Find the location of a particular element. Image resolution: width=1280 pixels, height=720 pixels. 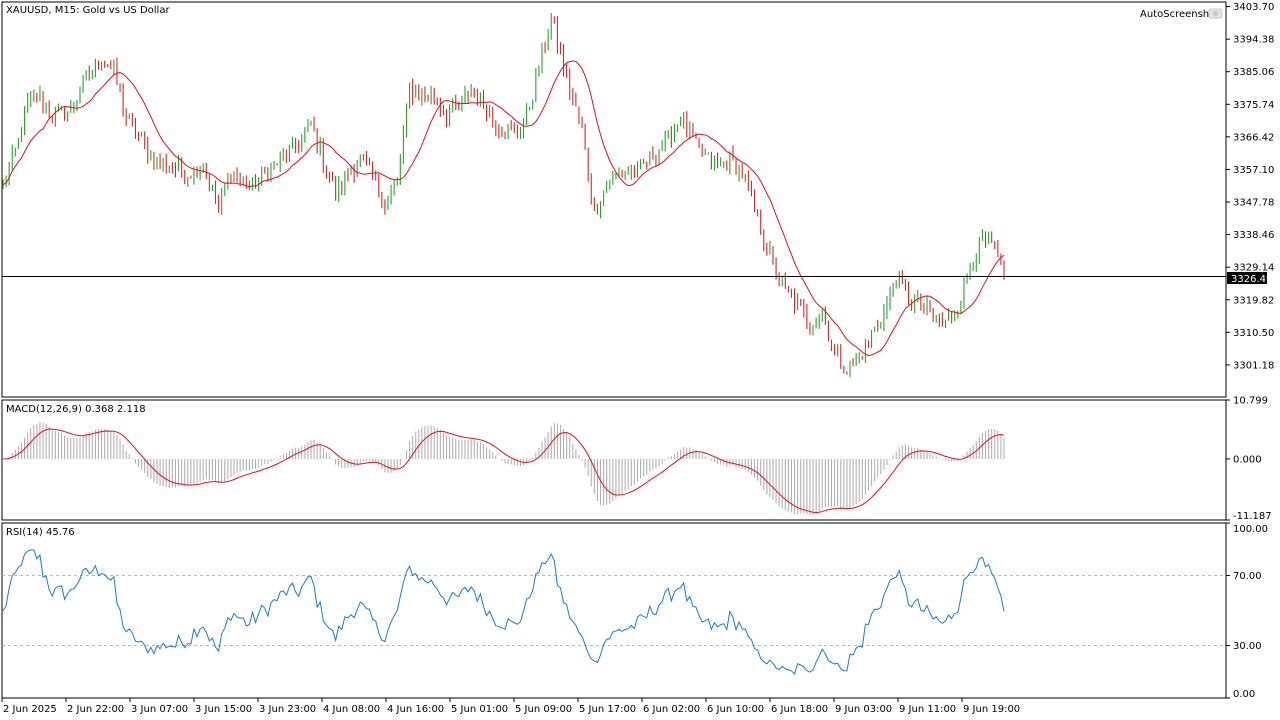

time-tick-label: 4 Jun 08:00 is located at coordinates (351, 709).